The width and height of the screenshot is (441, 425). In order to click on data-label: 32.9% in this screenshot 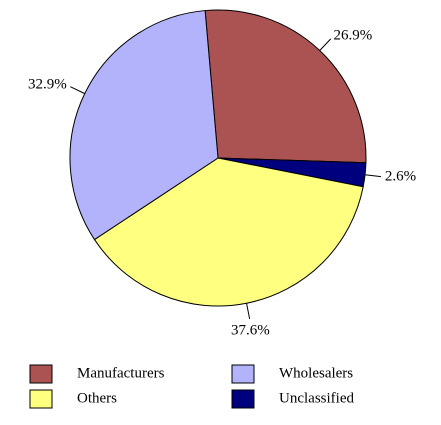, I will do `click(47, 84)`.